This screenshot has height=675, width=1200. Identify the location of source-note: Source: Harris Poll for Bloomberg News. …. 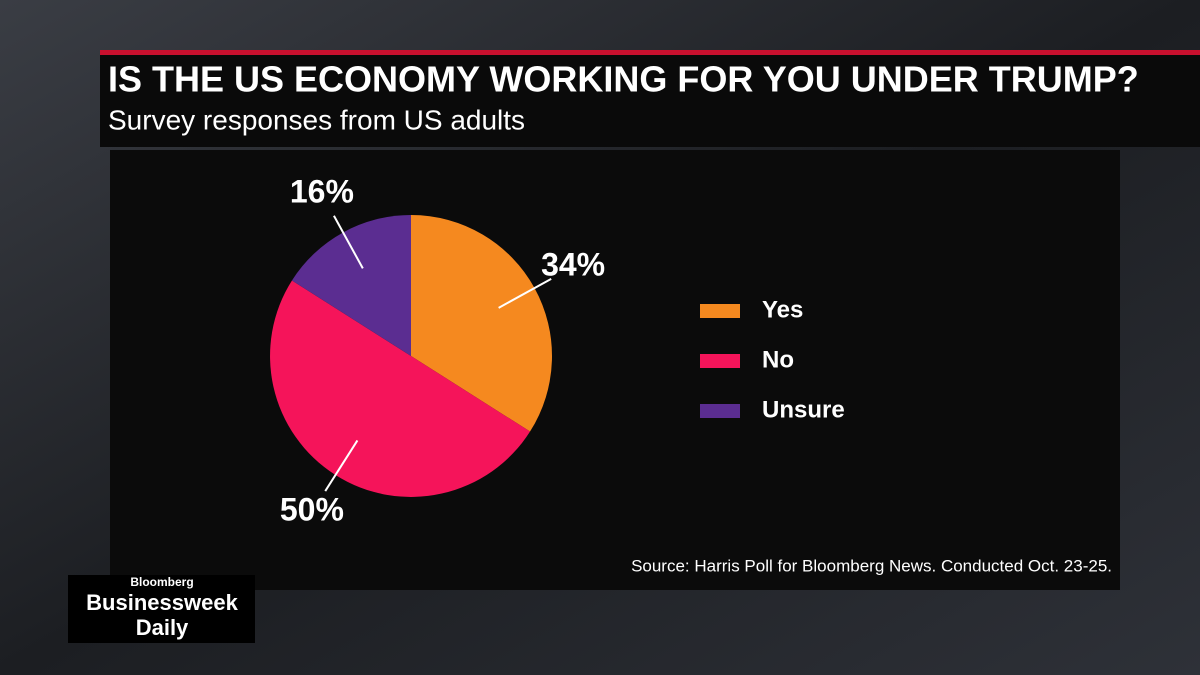
(871, 565).